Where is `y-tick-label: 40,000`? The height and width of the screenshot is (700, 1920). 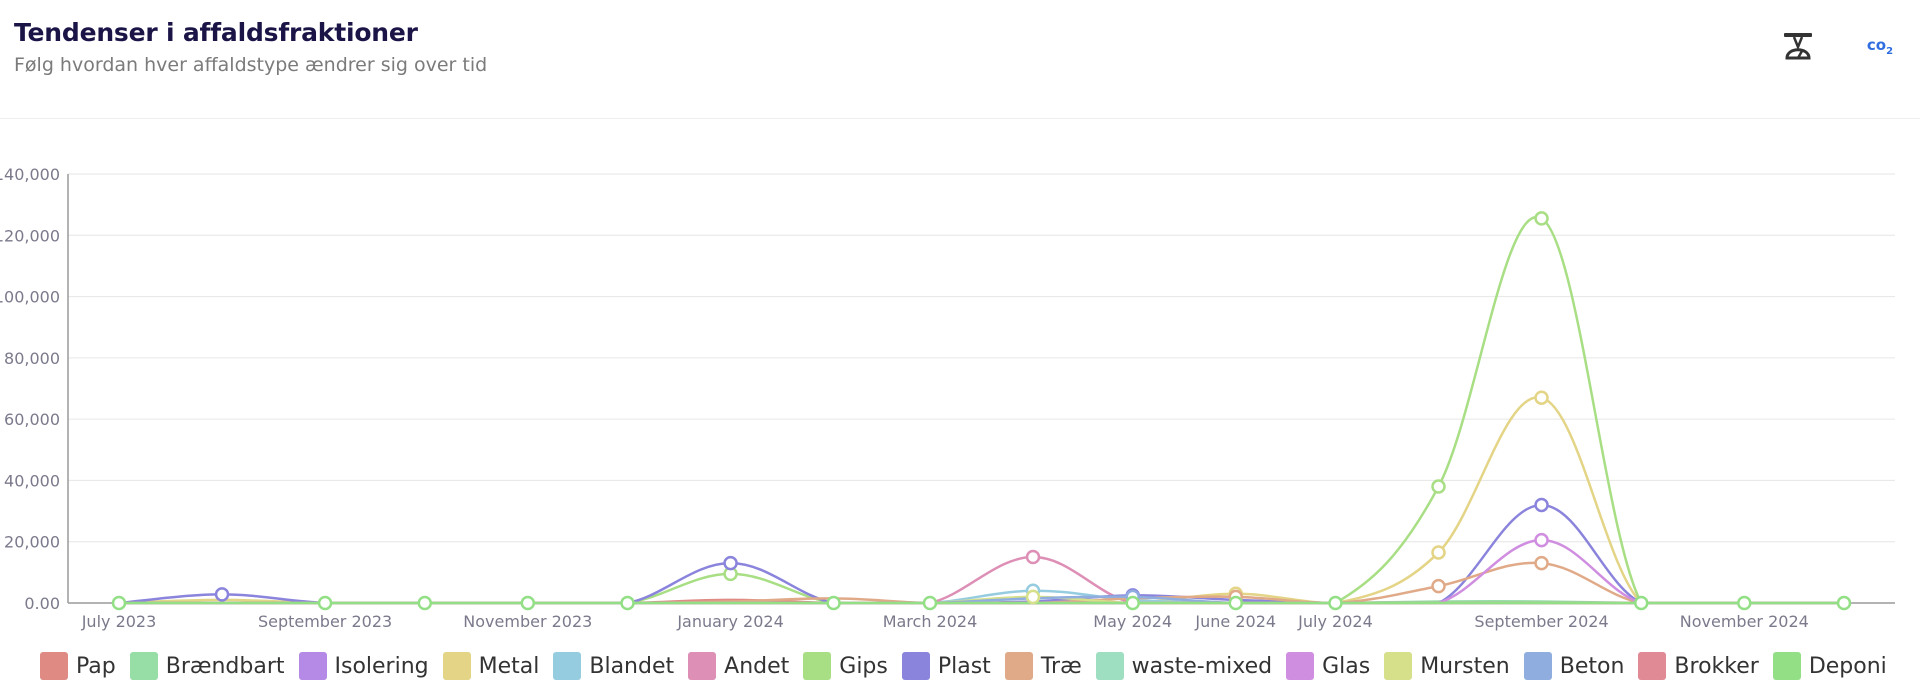 y-tick-label: 40,000 is located at coordinates (32, 480).